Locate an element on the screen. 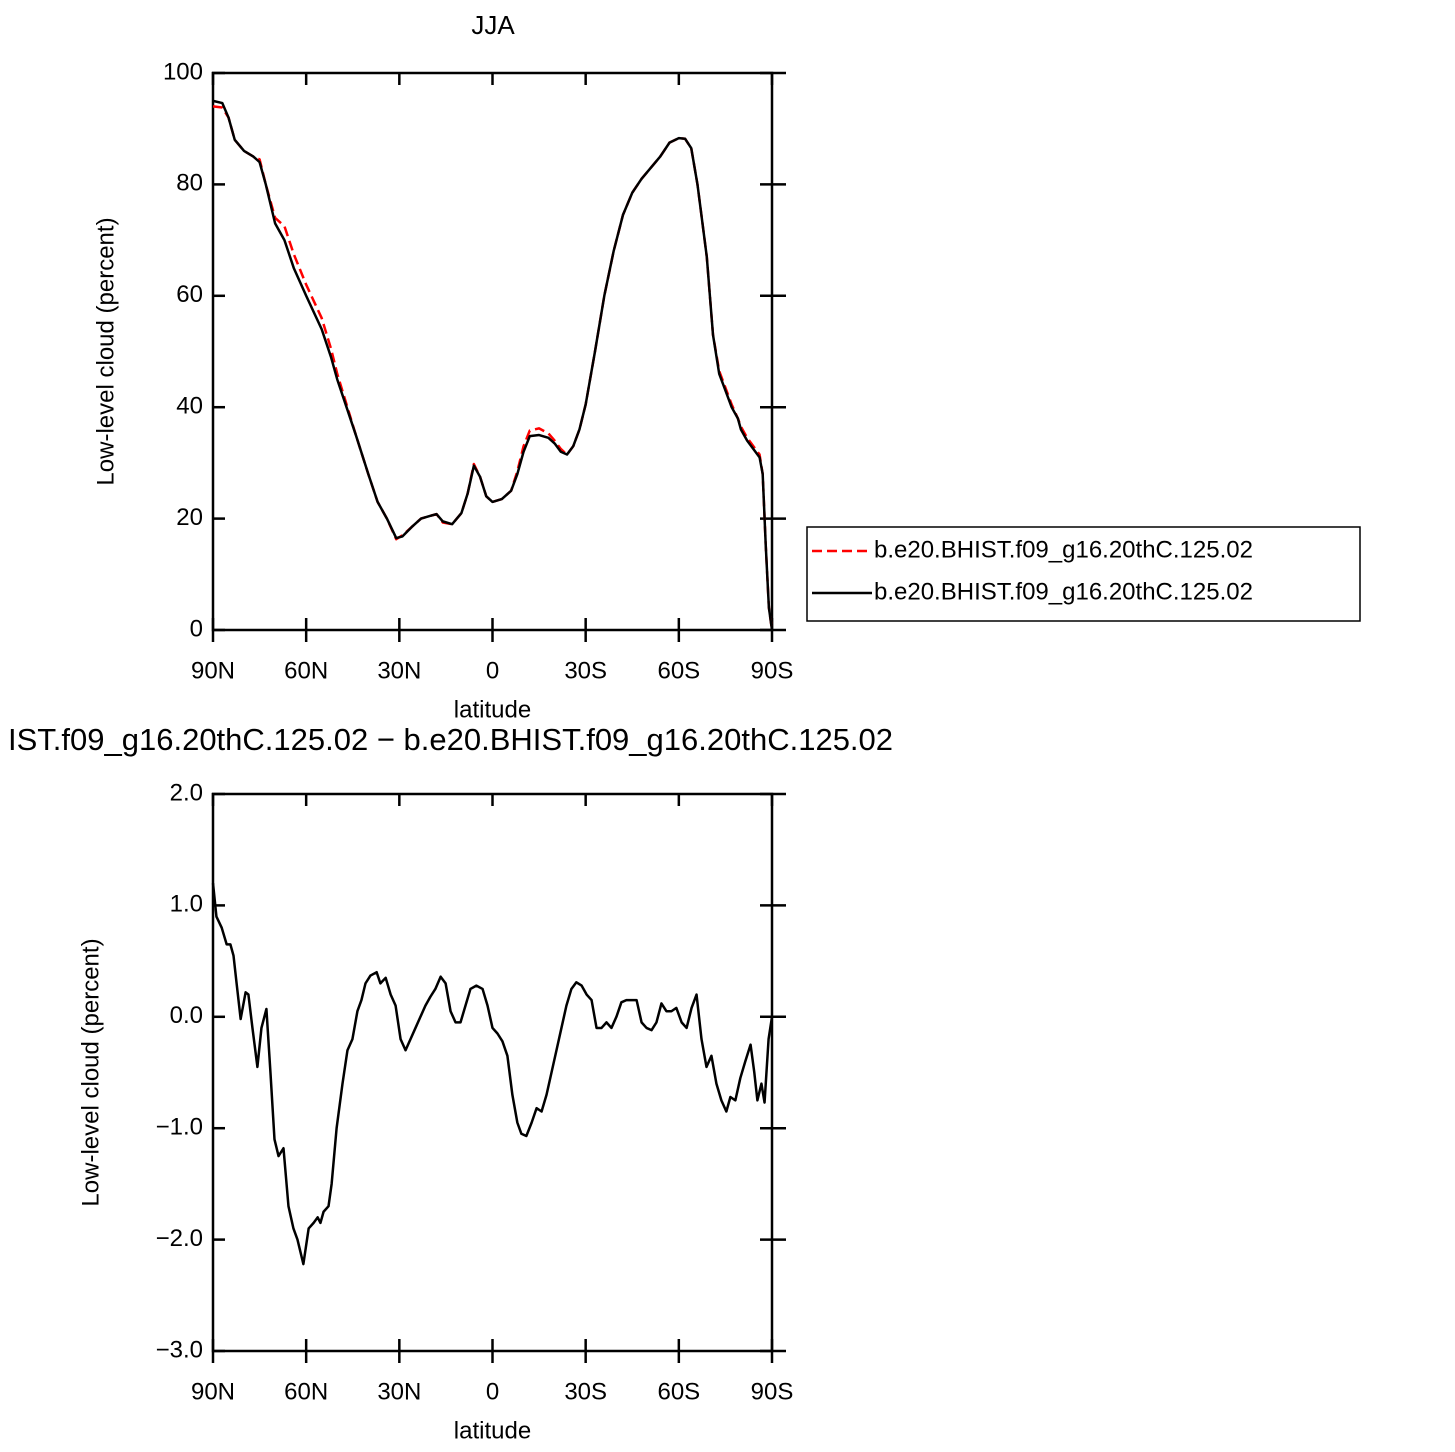  legend-box is located at coordinates (1083, 574).